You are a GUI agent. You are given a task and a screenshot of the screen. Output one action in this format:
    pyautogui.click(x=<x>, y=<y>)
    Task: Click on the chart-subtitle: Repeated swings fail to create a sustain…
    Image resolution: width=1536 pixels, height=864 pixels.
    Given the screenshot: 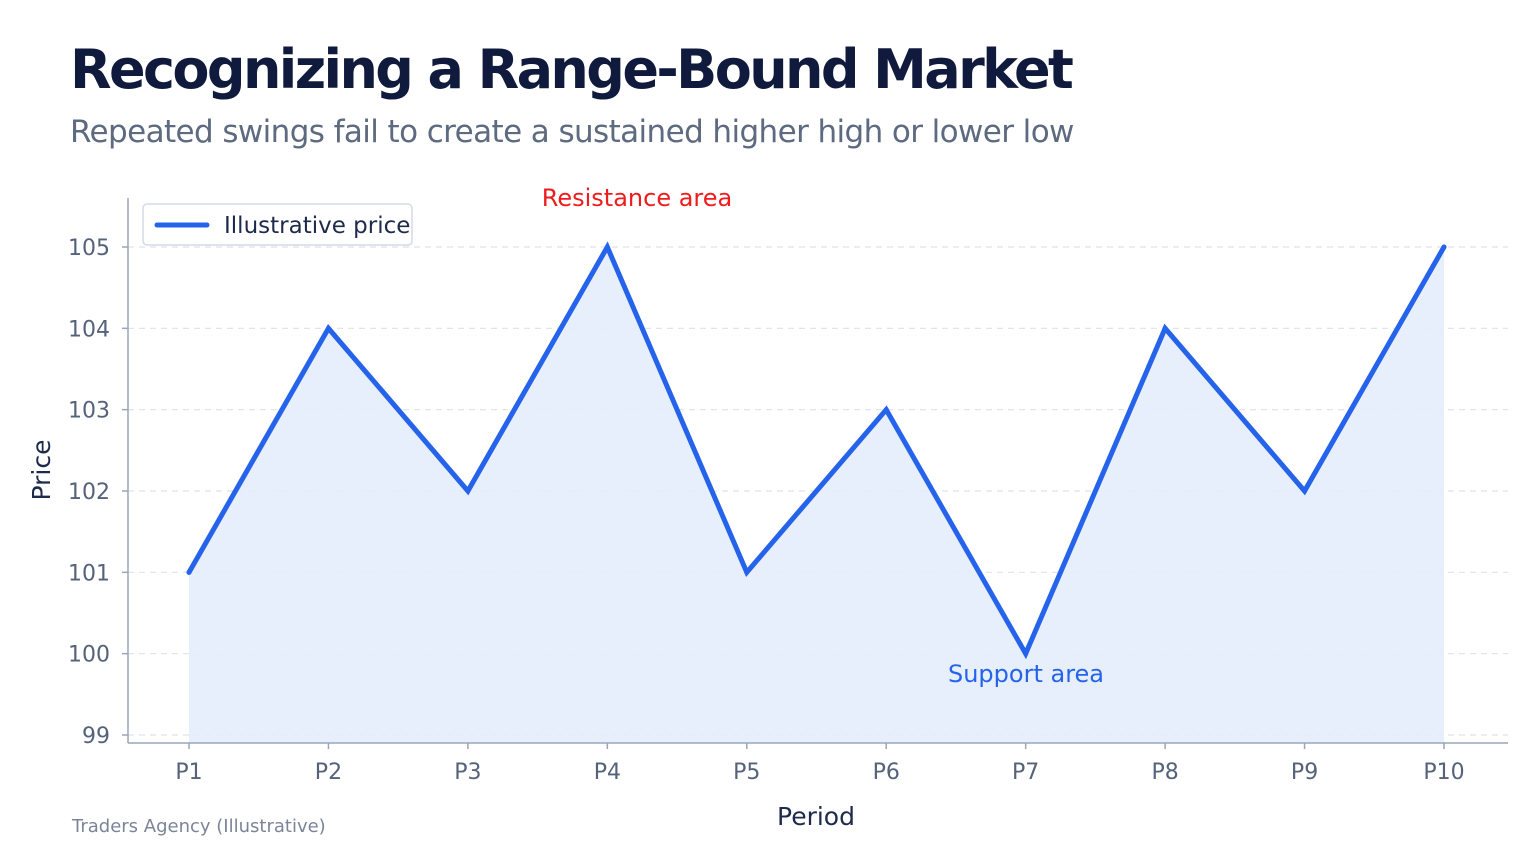 What is the action you would take?
    pyautogui.click(x=572, y=132)
    